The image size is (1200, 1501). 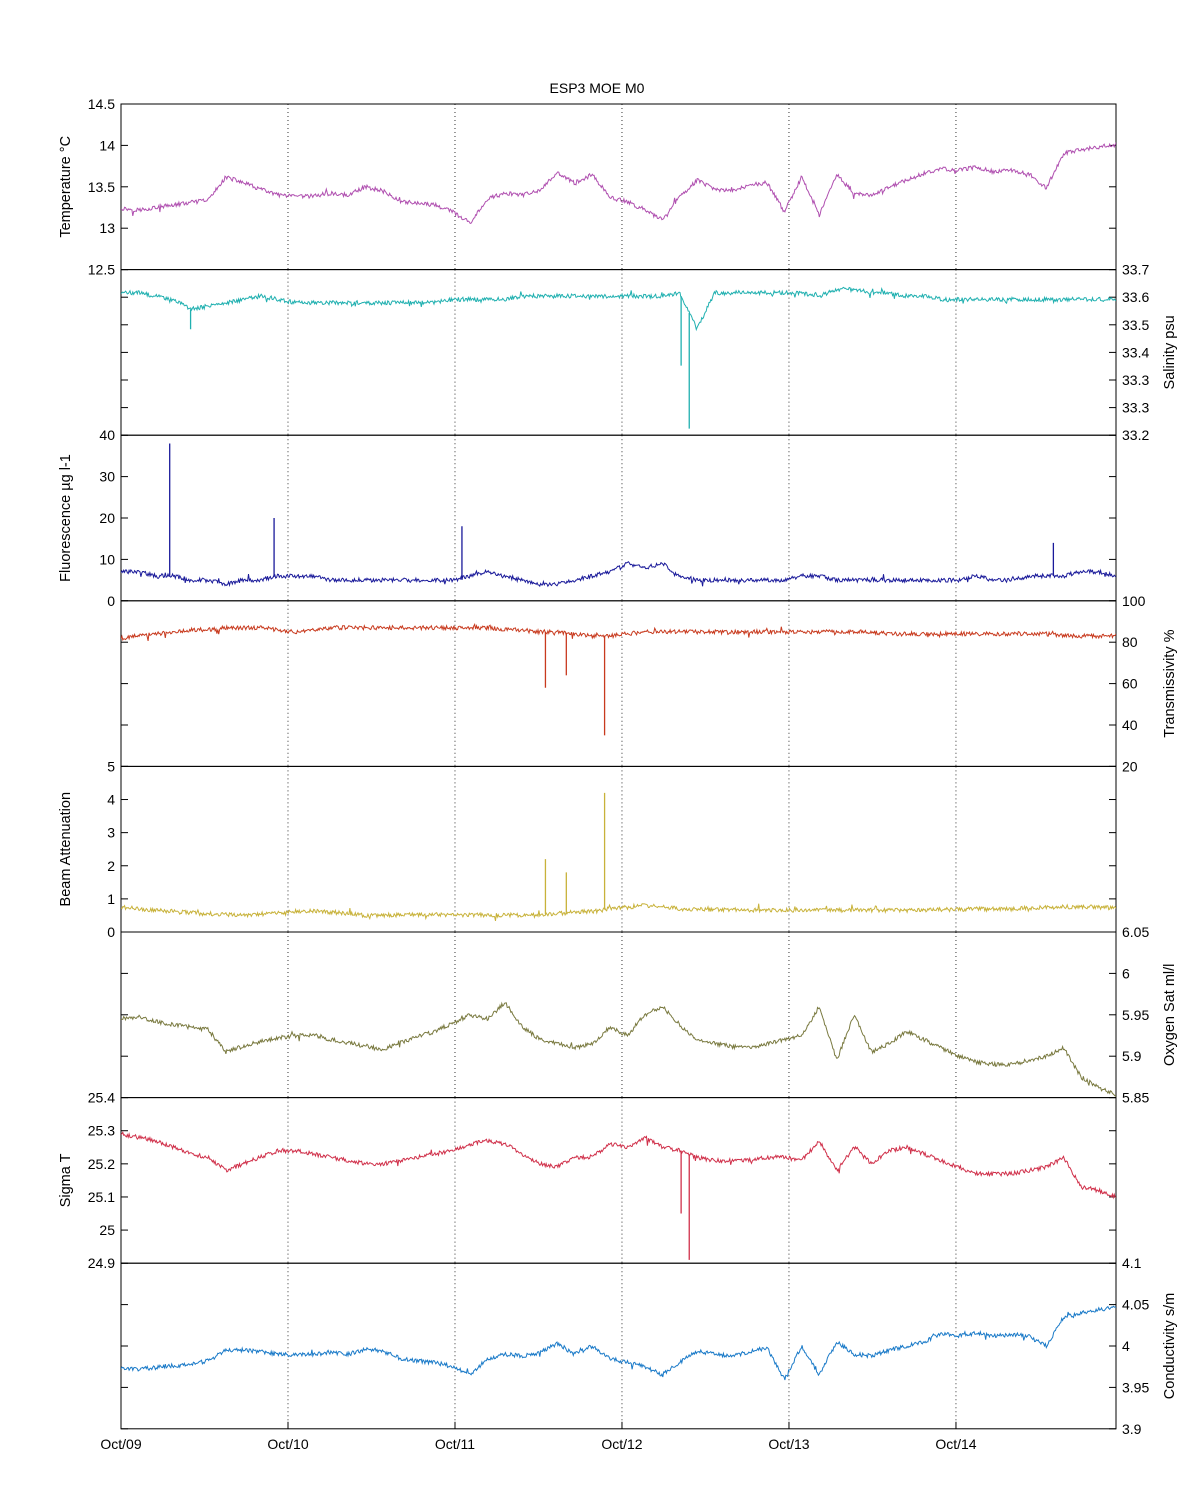 I want to click on y-tick-label: 33.5, so click(x=1135, y=325).